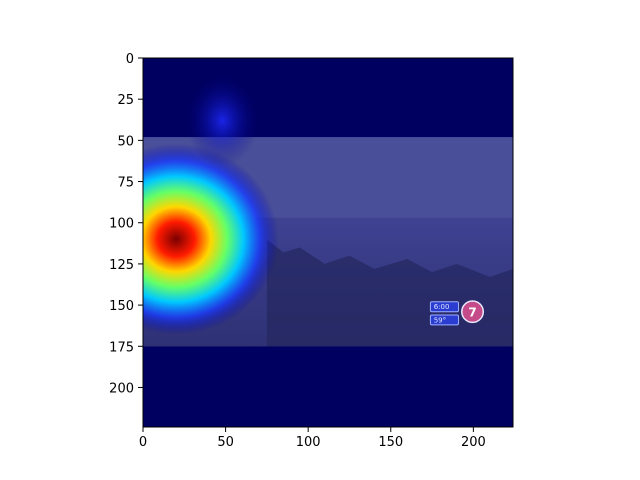 The image size is (640, 480). I want to click on x-axis: 0 50 100 150 200, so click(312, 438).